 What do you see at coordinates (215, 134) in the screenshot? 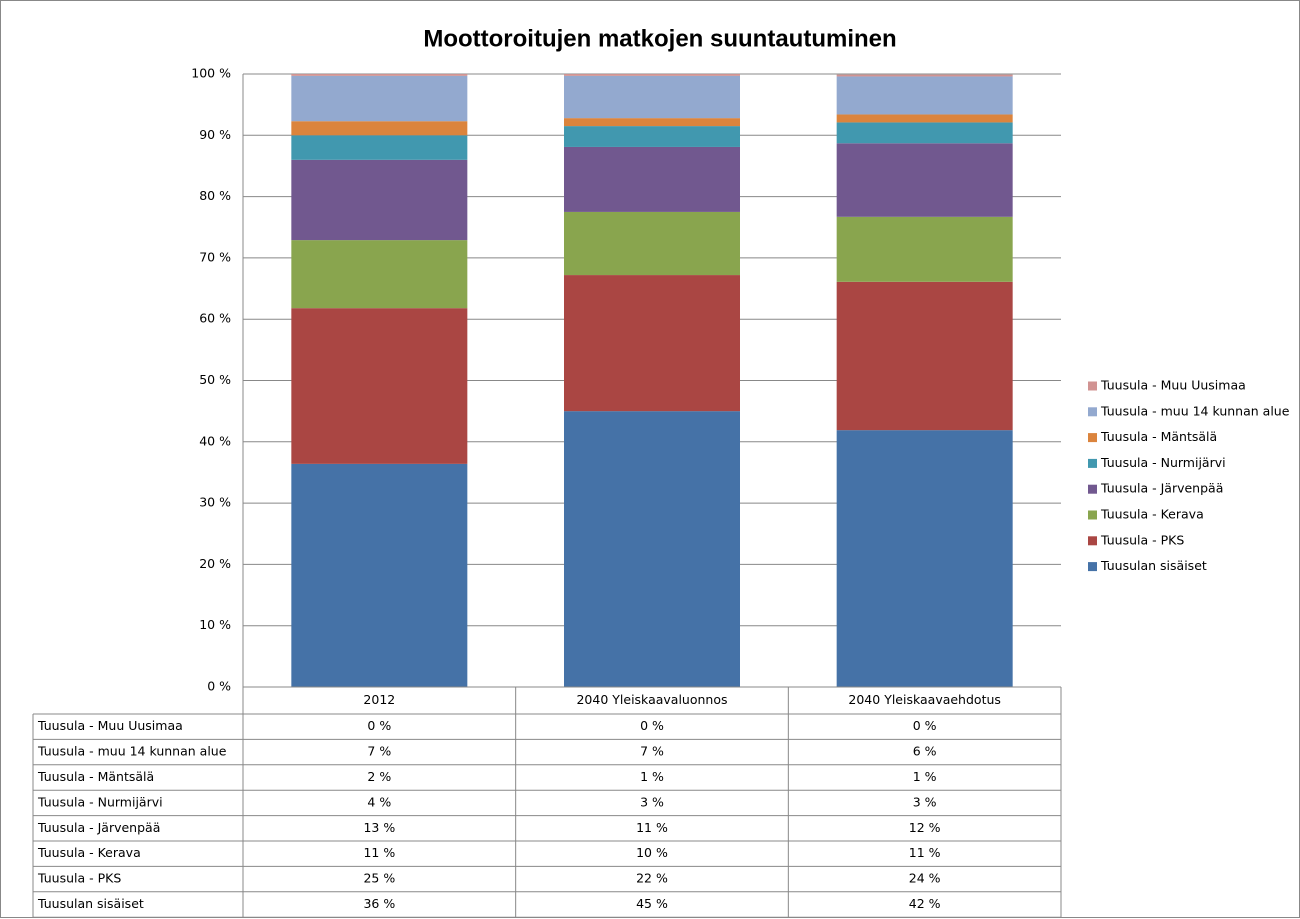
I see `y-tick-label: 90 %` at bounding box center [215, 134].